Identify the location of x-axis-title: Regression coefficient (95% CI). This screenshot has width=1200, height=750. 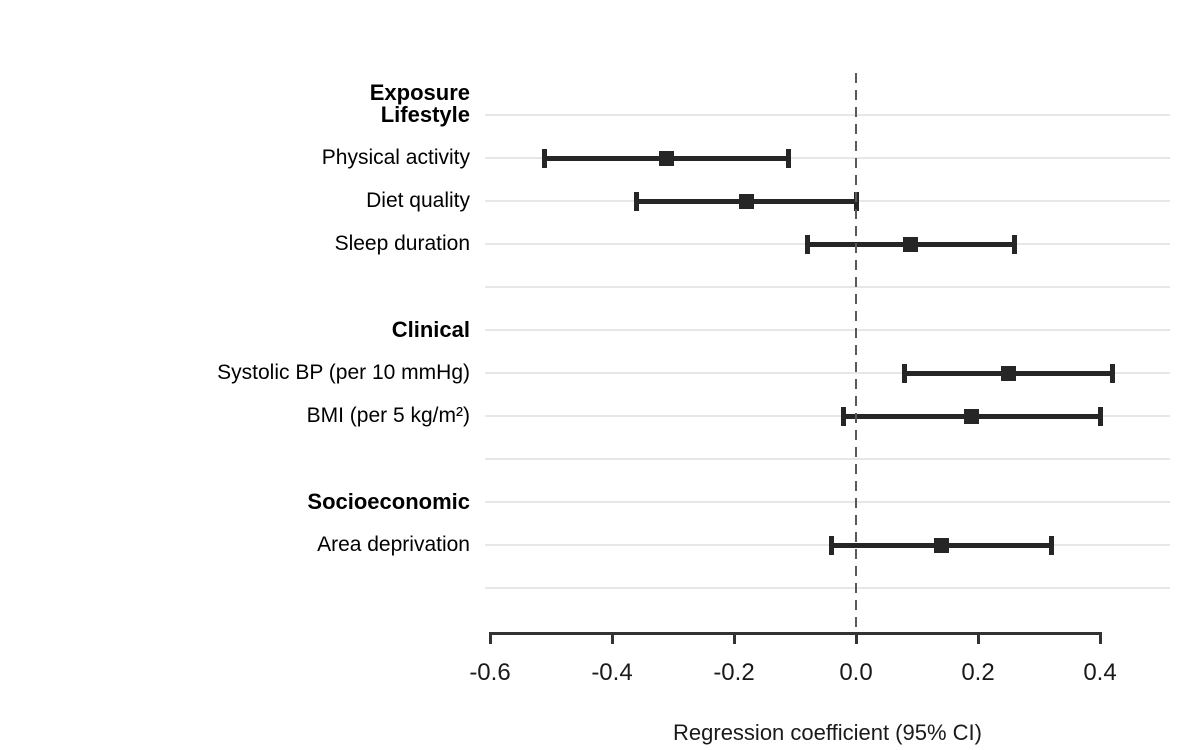
(827, 732).